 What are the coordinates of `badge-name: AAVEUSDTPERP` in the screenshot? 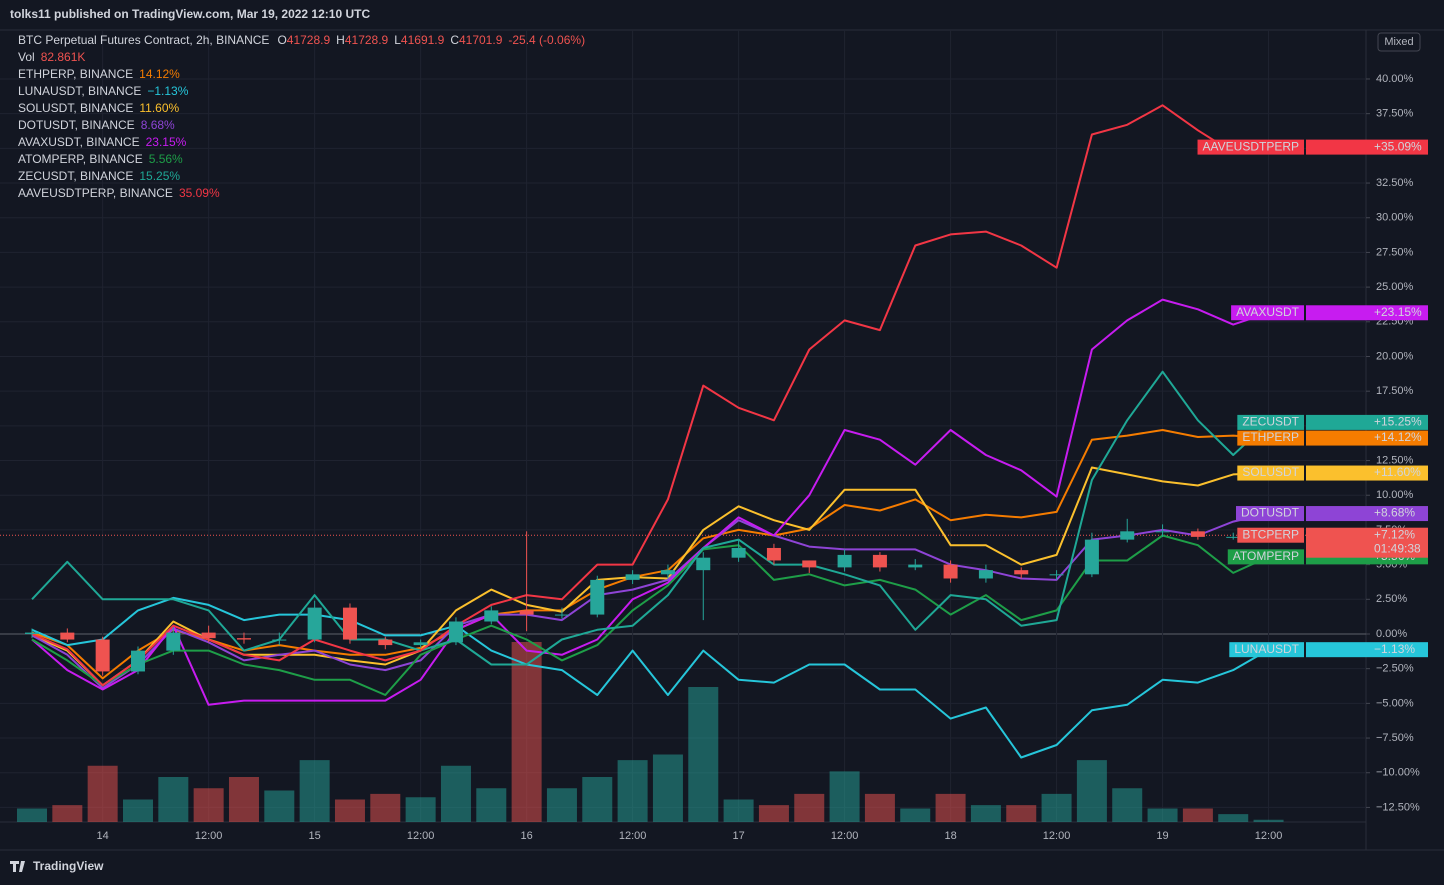 It's located at (1251, 146).